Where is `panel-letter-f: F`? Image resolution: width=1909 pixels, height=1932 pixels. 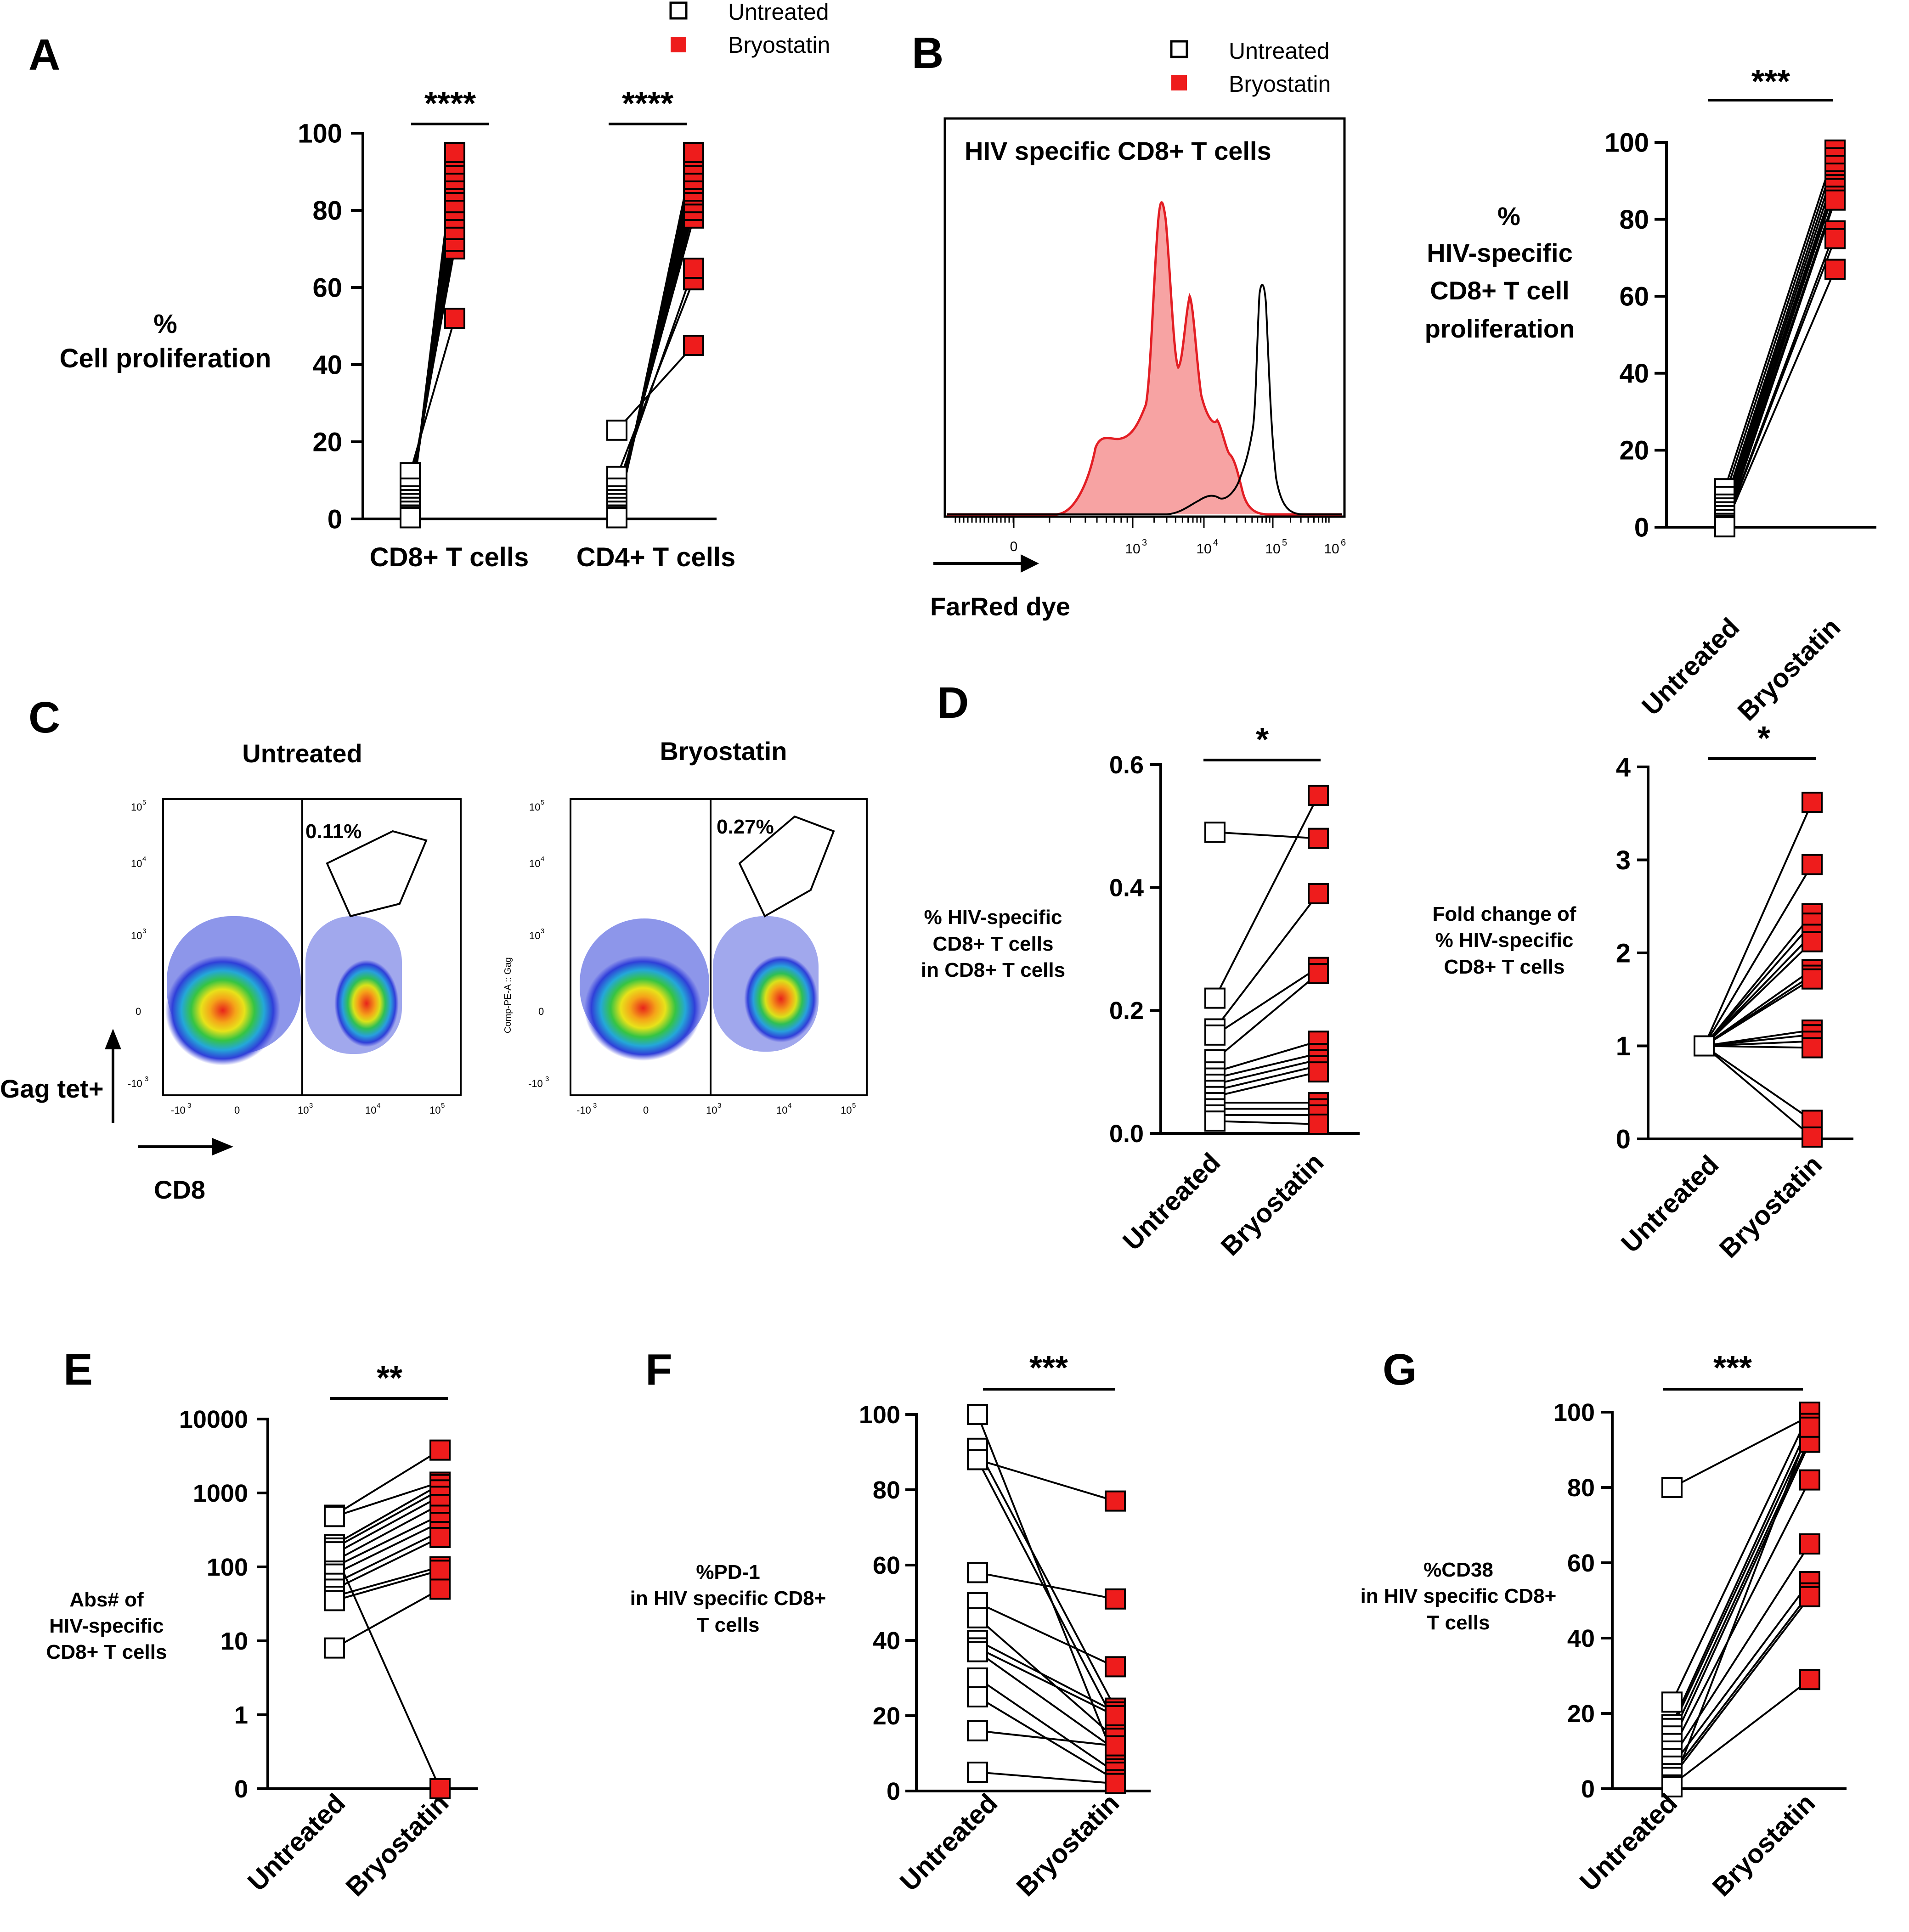
panel-letter-f: F is located at coordinates (659, 1369).